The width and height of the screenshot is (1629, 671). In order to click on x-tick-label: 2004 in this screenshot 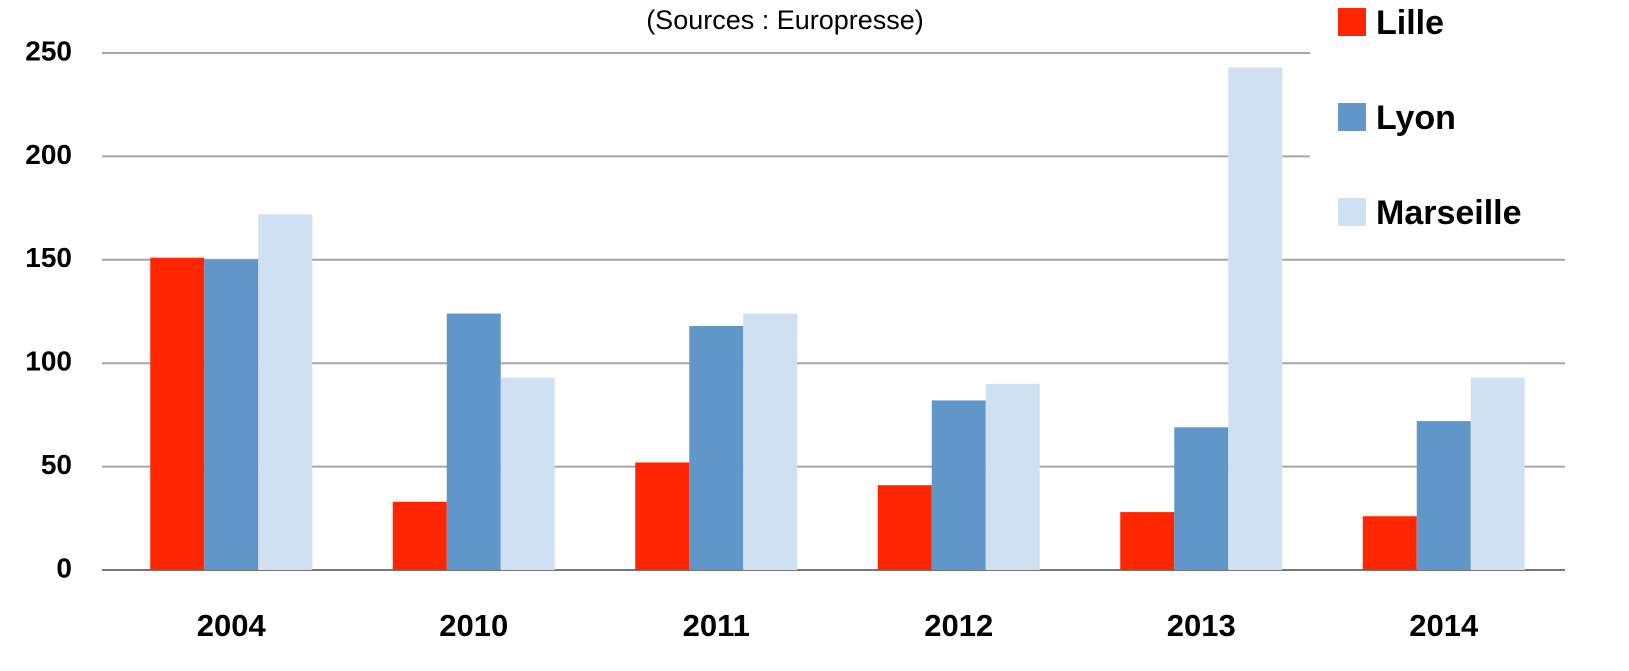, I will do `click(232, 625)`.